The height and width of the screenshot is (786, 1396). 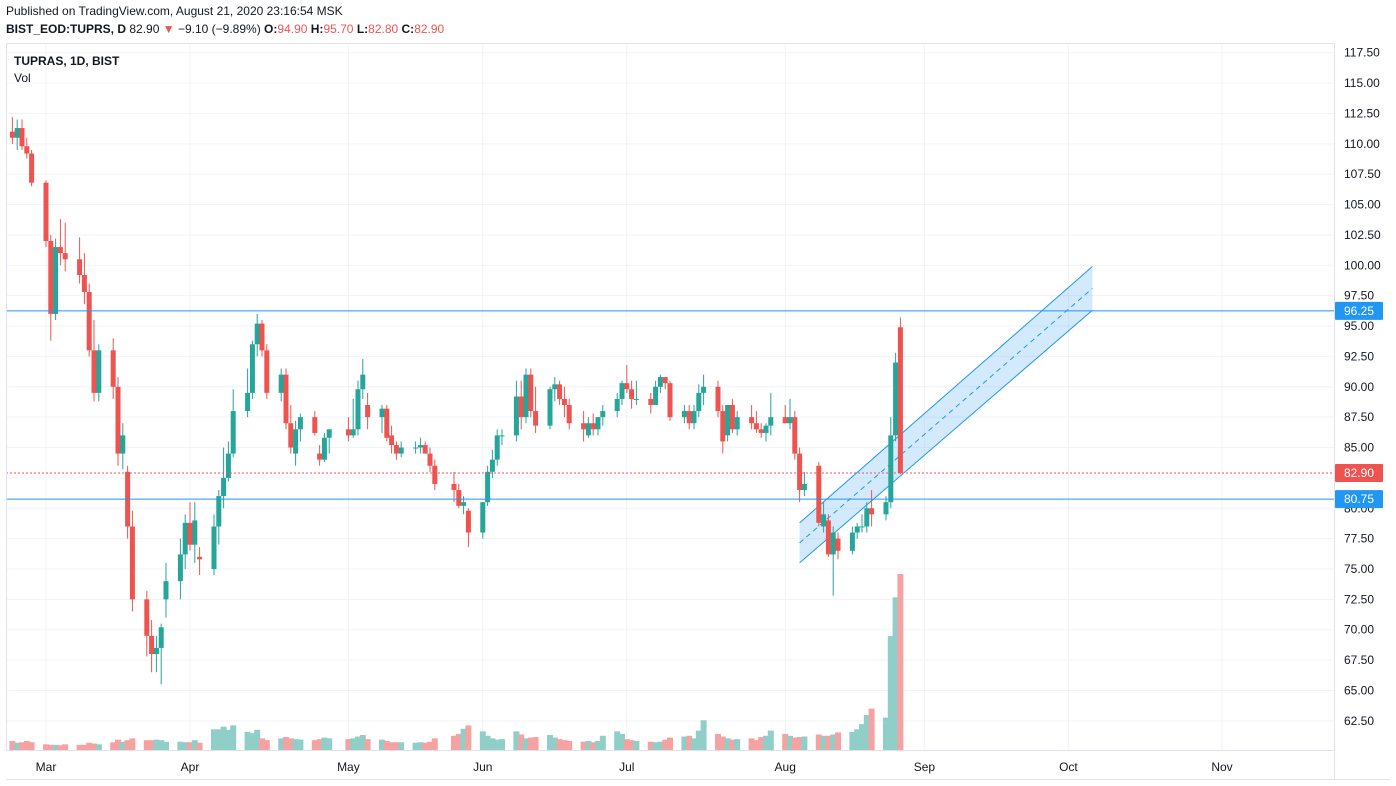 What do you see at coordinates (271, 29) in the screenshot?
I see `open-label: O:` at bounding box center [271, 29].